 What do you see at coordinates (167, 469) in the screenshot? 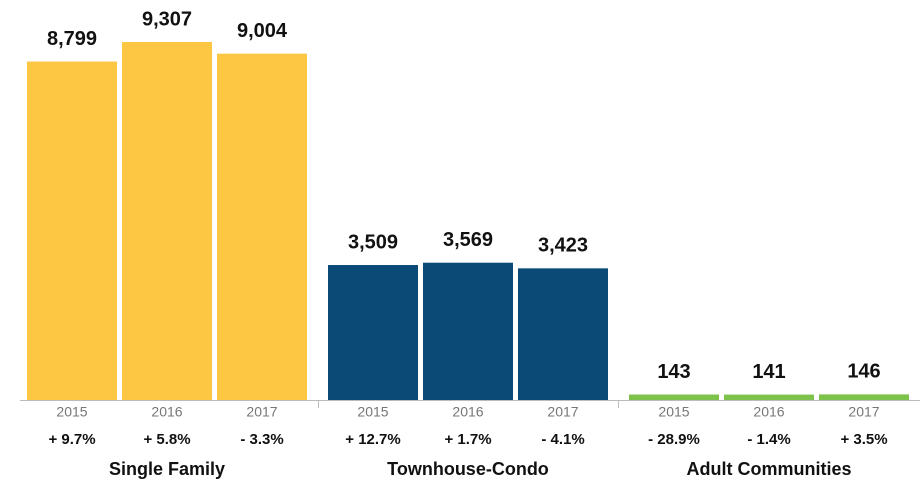
I see `group-label: Single Family` at bounding box center [167, 469].